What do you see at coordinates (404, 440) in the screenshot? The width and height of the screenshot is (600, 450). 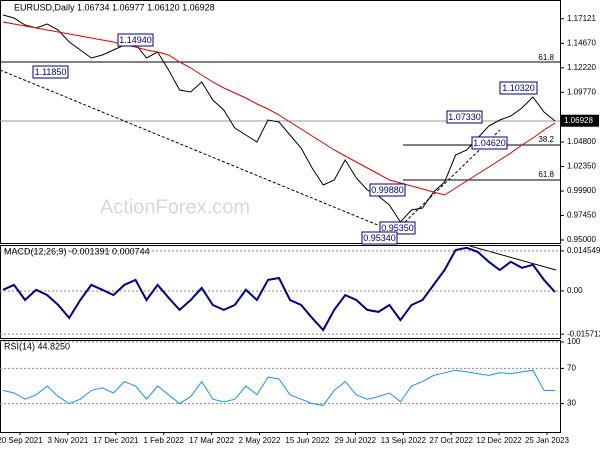 I see `x-tick-label: 13 Sep 2022` at bounding box center [404, 440].